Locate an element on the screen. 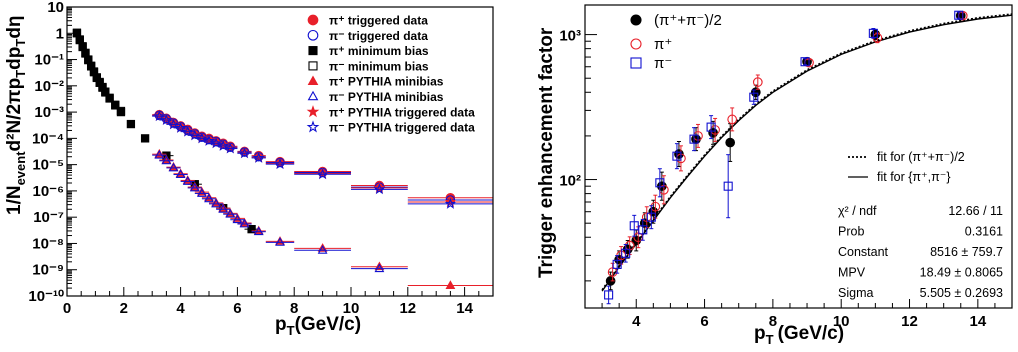 The width and height of the screenshot is (1018, 352). left-y-tick-label: 10⁻⁴ is located at coordinates (48, 138).